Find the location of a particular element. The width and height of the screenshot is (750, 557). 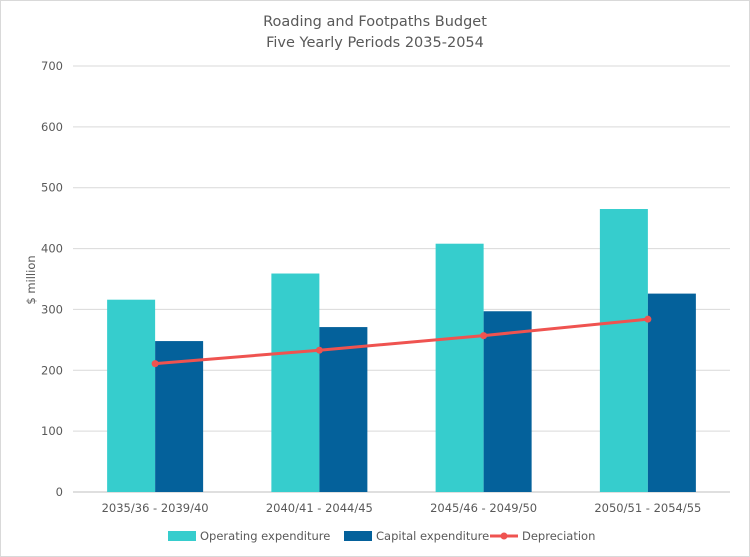

legend-label: Depreciation is located at coordinates (558, 536).